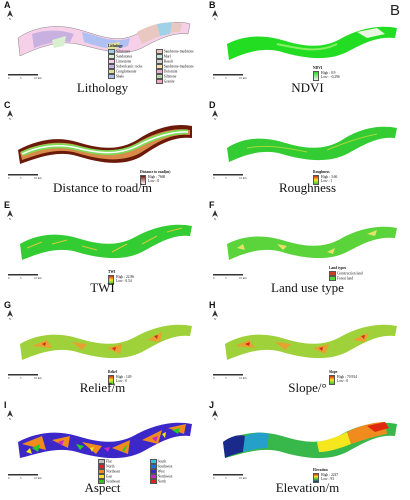  I want to click on panel-caption: Distance to road/m, so click(102, 187).